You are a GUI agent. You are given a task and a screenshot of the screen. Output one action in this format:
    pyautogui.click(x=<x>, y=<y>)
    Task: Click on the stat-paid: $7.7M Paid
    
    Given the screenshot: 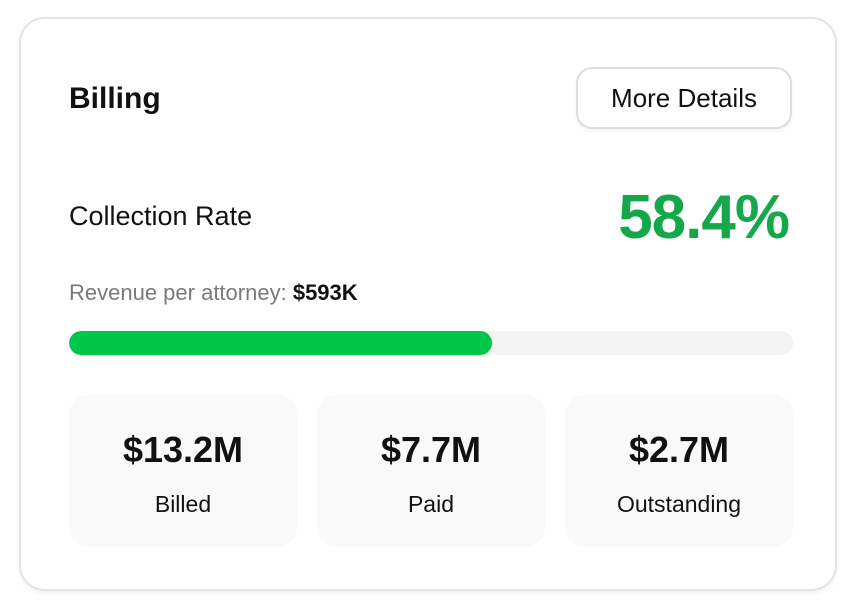 What is the action you would take?
    pyautogui.click(x=431, y=471)
    